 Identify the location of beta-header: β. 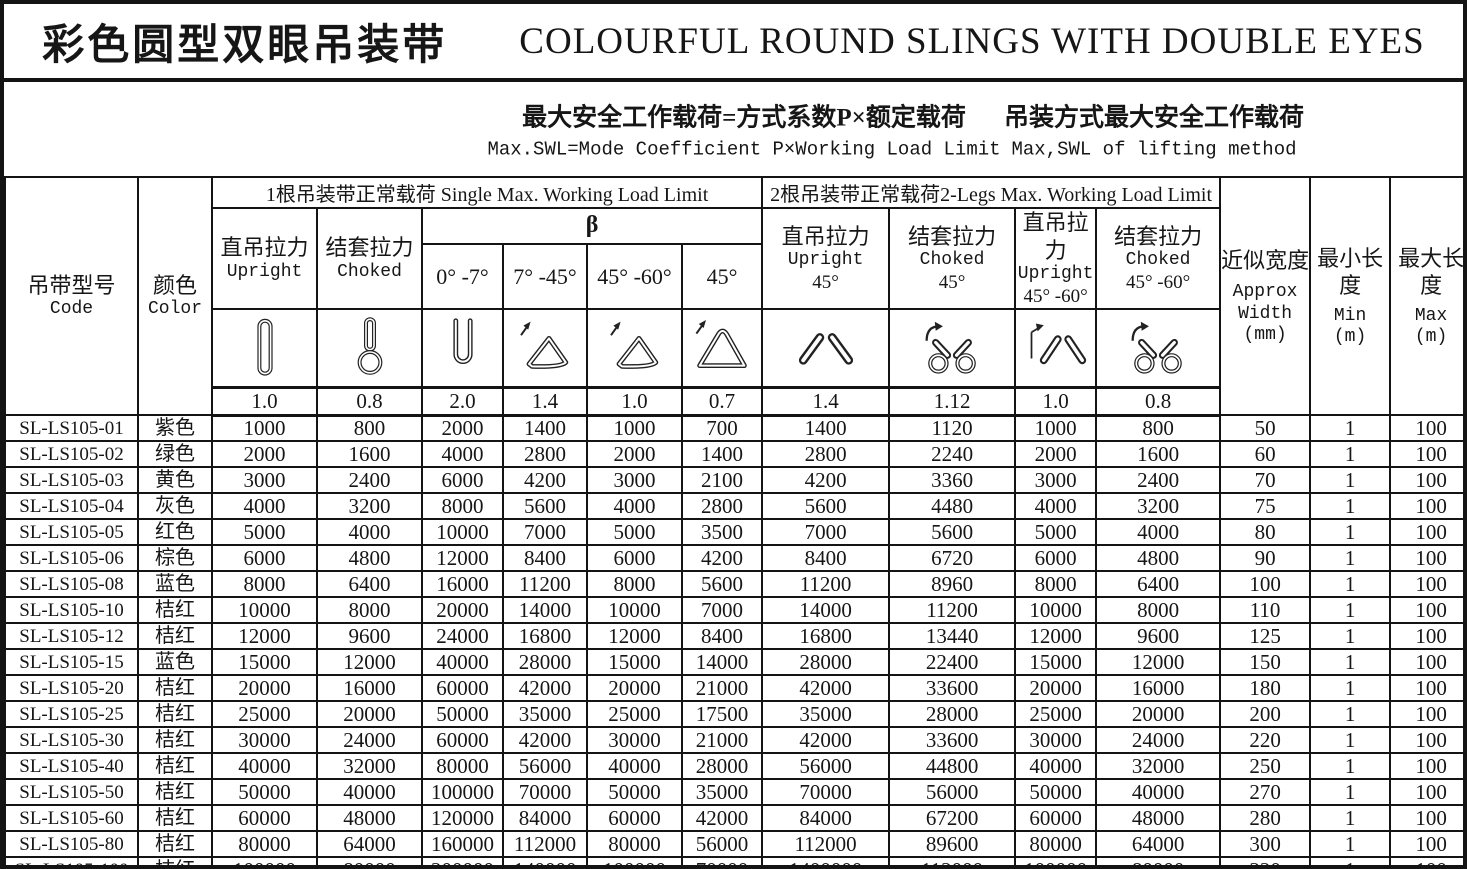
(592, 226).